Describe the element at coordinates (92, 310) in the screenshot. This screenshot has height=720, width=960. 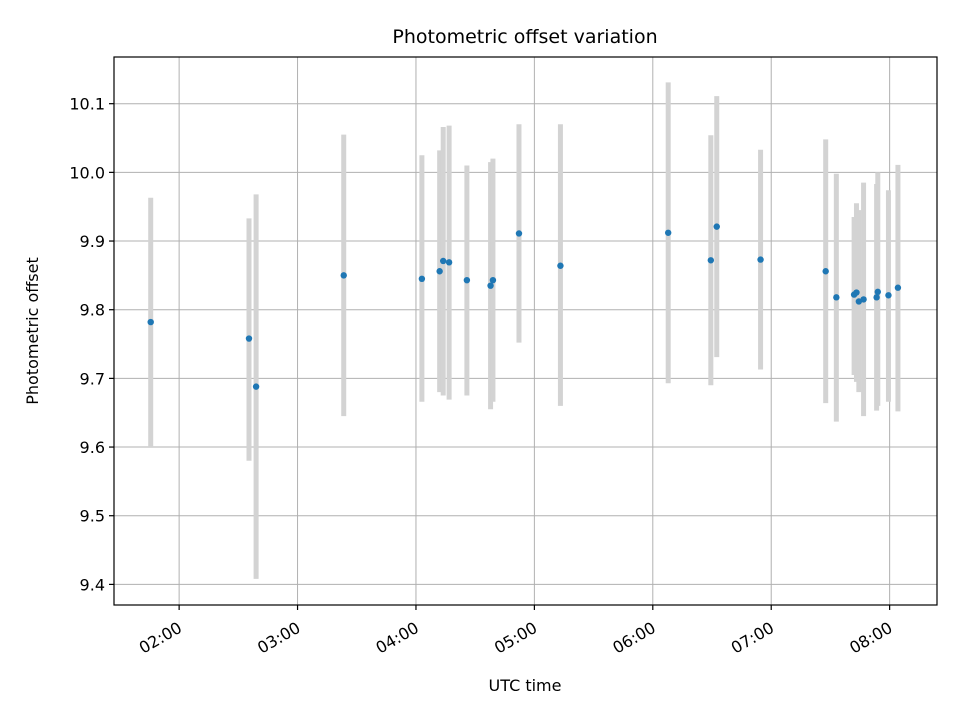
I see `y-tick-label: 9.8` at that location.